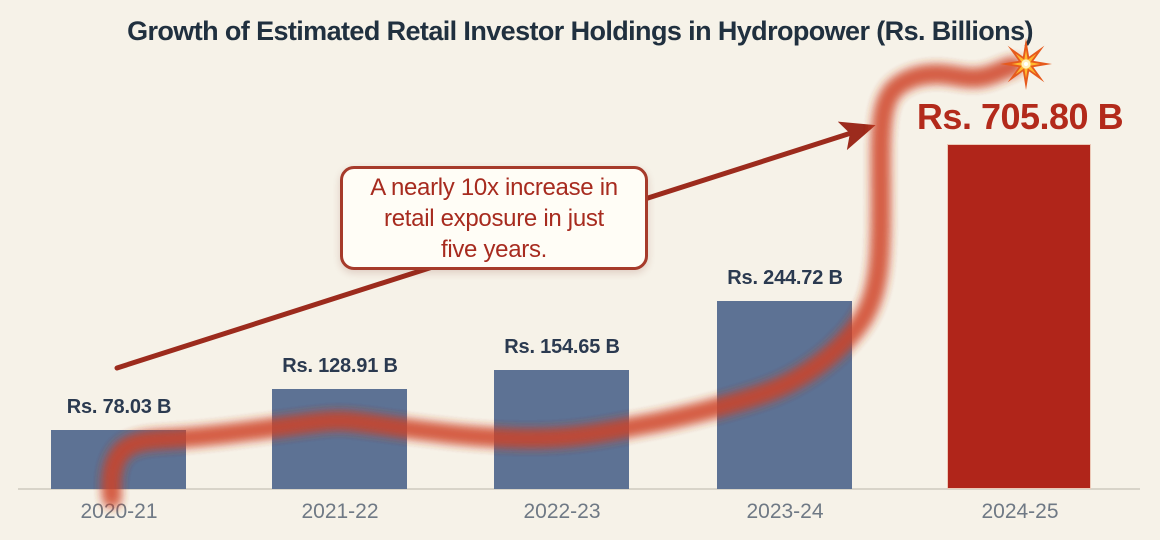 The width and height of the screenshot is (1160, 540). What do you see at coordinates (340, 366) in the screenshot?
I see `value-label-2021-22: Rs. 128.91 B` at bounding box center [340, 366].